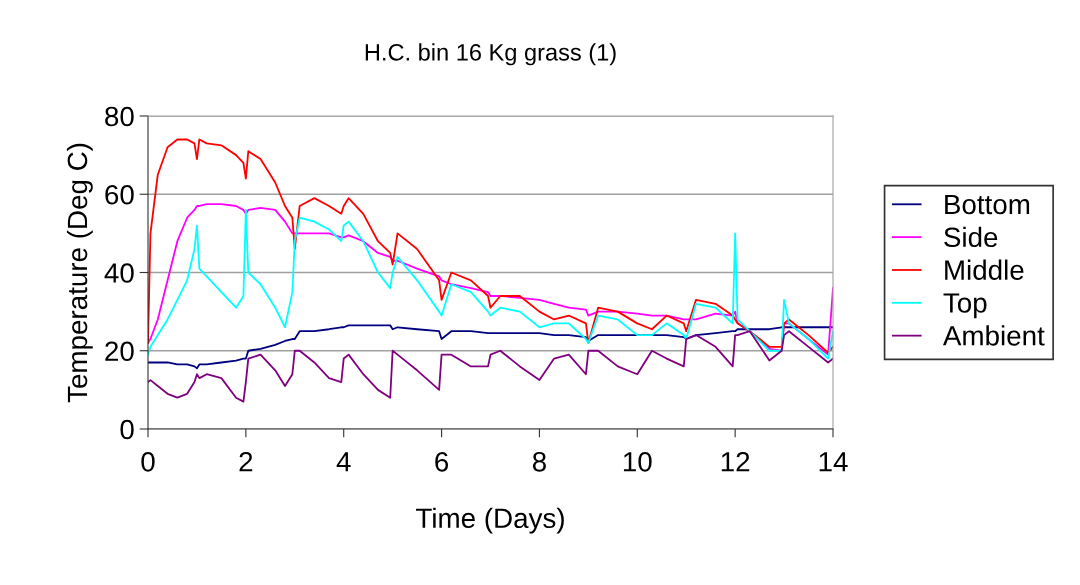 The height and width of the screenshot is (585, 1080). I want to click on x-tick-label: 0, so click(148, 461).